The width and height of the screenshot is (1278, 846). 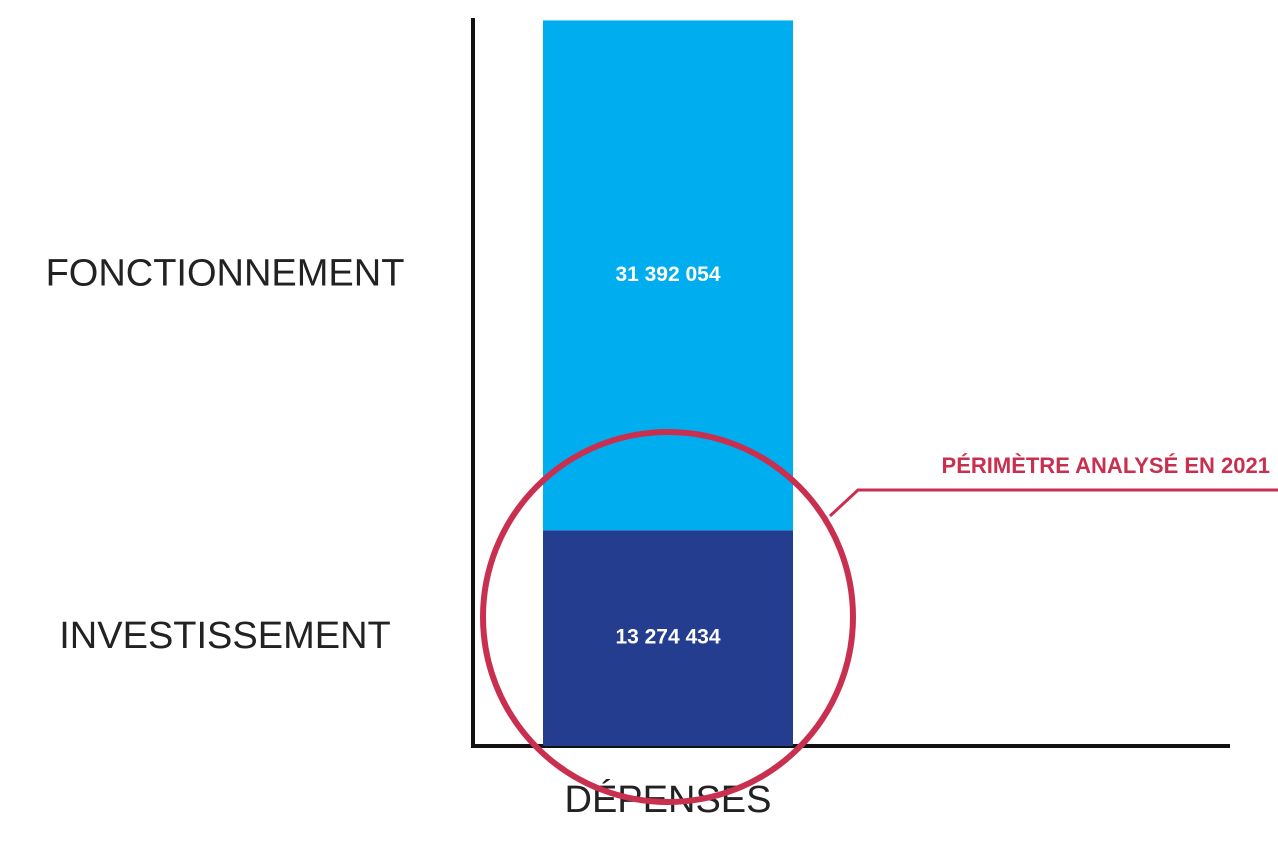 What do you see at coordinates (1106, 465) in the screenshot?
I see `annotation: PÉRIMÈTRE ANALYSÉ EN 2021` at bounding box center [1106, 465].